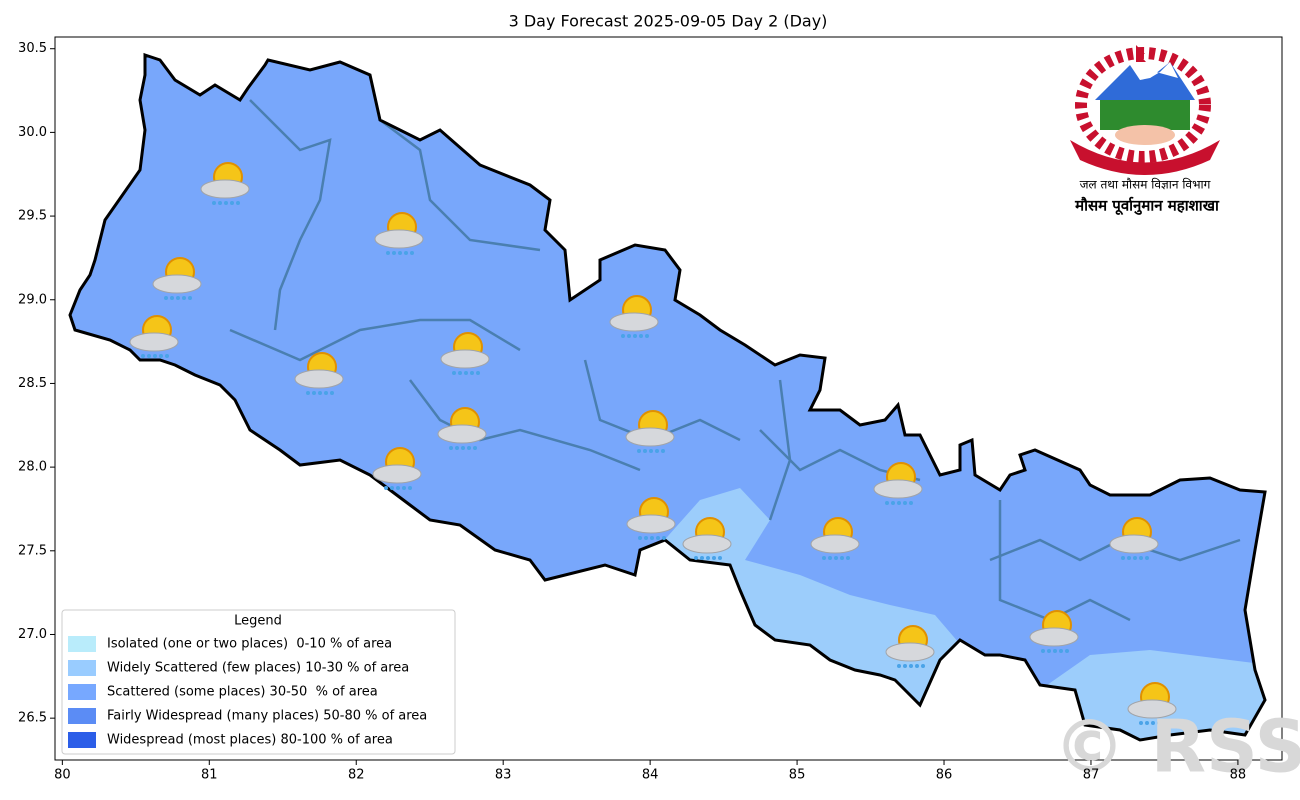  I want to click on y-tick-label: 28.0, so click(32, 467).